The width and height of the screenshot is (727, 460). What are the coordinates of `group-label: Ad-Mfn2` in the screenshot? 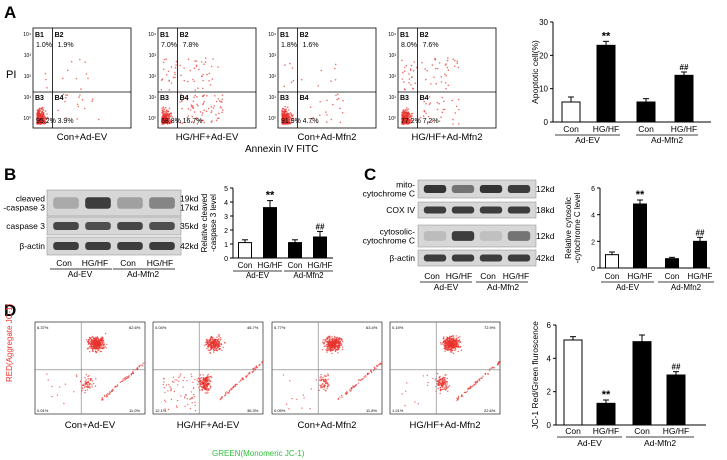 It's located at (143, 274).